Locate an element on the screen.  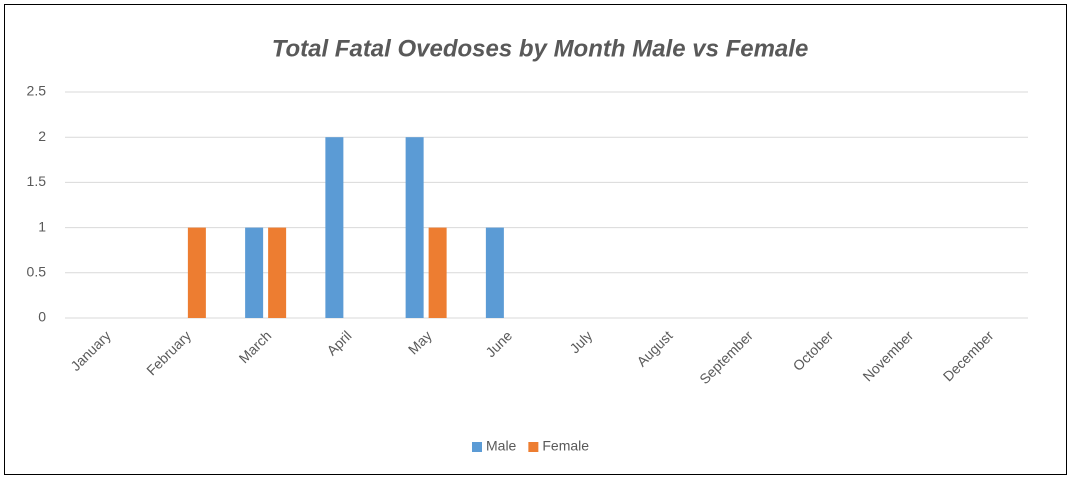
y-tick-label: 0.5 is located at coordinates (37, 272).